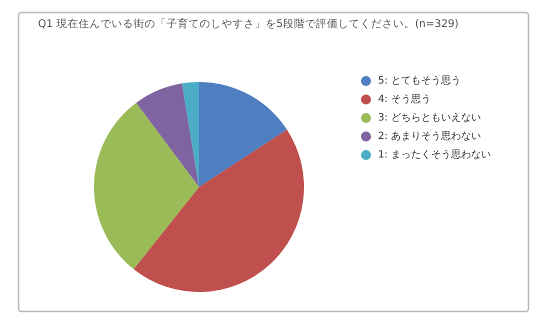  What do you see at coordinates (419, 81) in the screenshot?
I see `legend-label: 5: とてもそう思う` at bounding box center [419, 81].